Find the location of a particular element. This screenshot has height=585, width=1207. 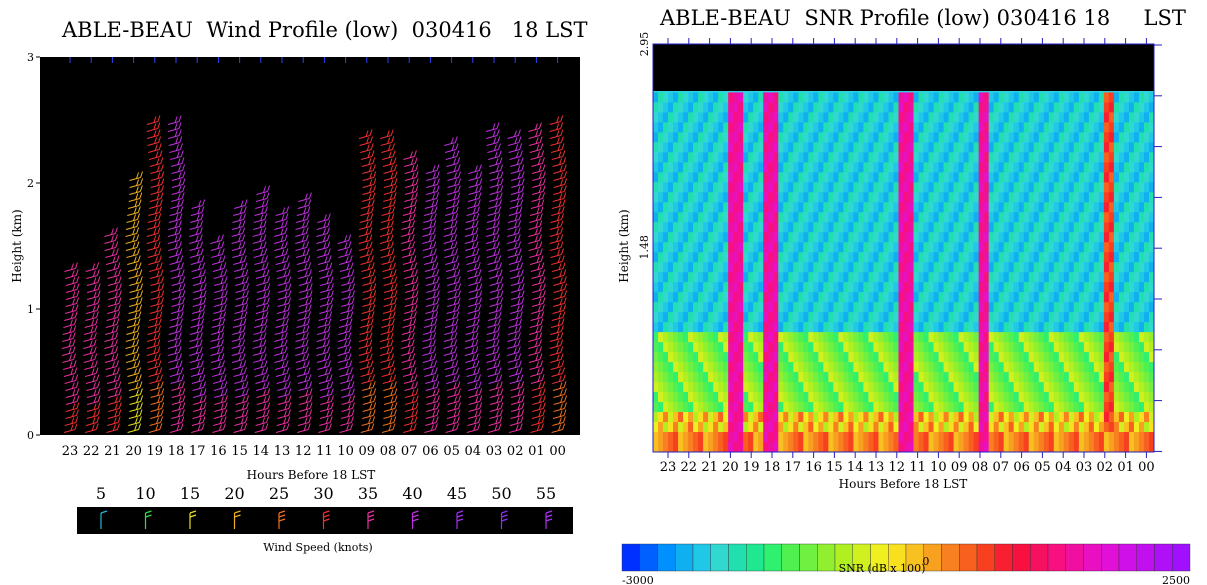

wind-x-tick-label: 03 is located at coordinates (494, 451).